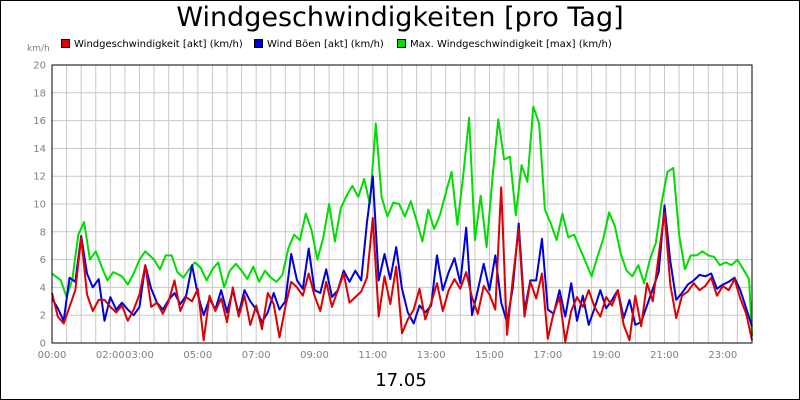 This screenshot has width=800, height=400. I want to click on x-tick-label: 15:00, so click(489, 355).